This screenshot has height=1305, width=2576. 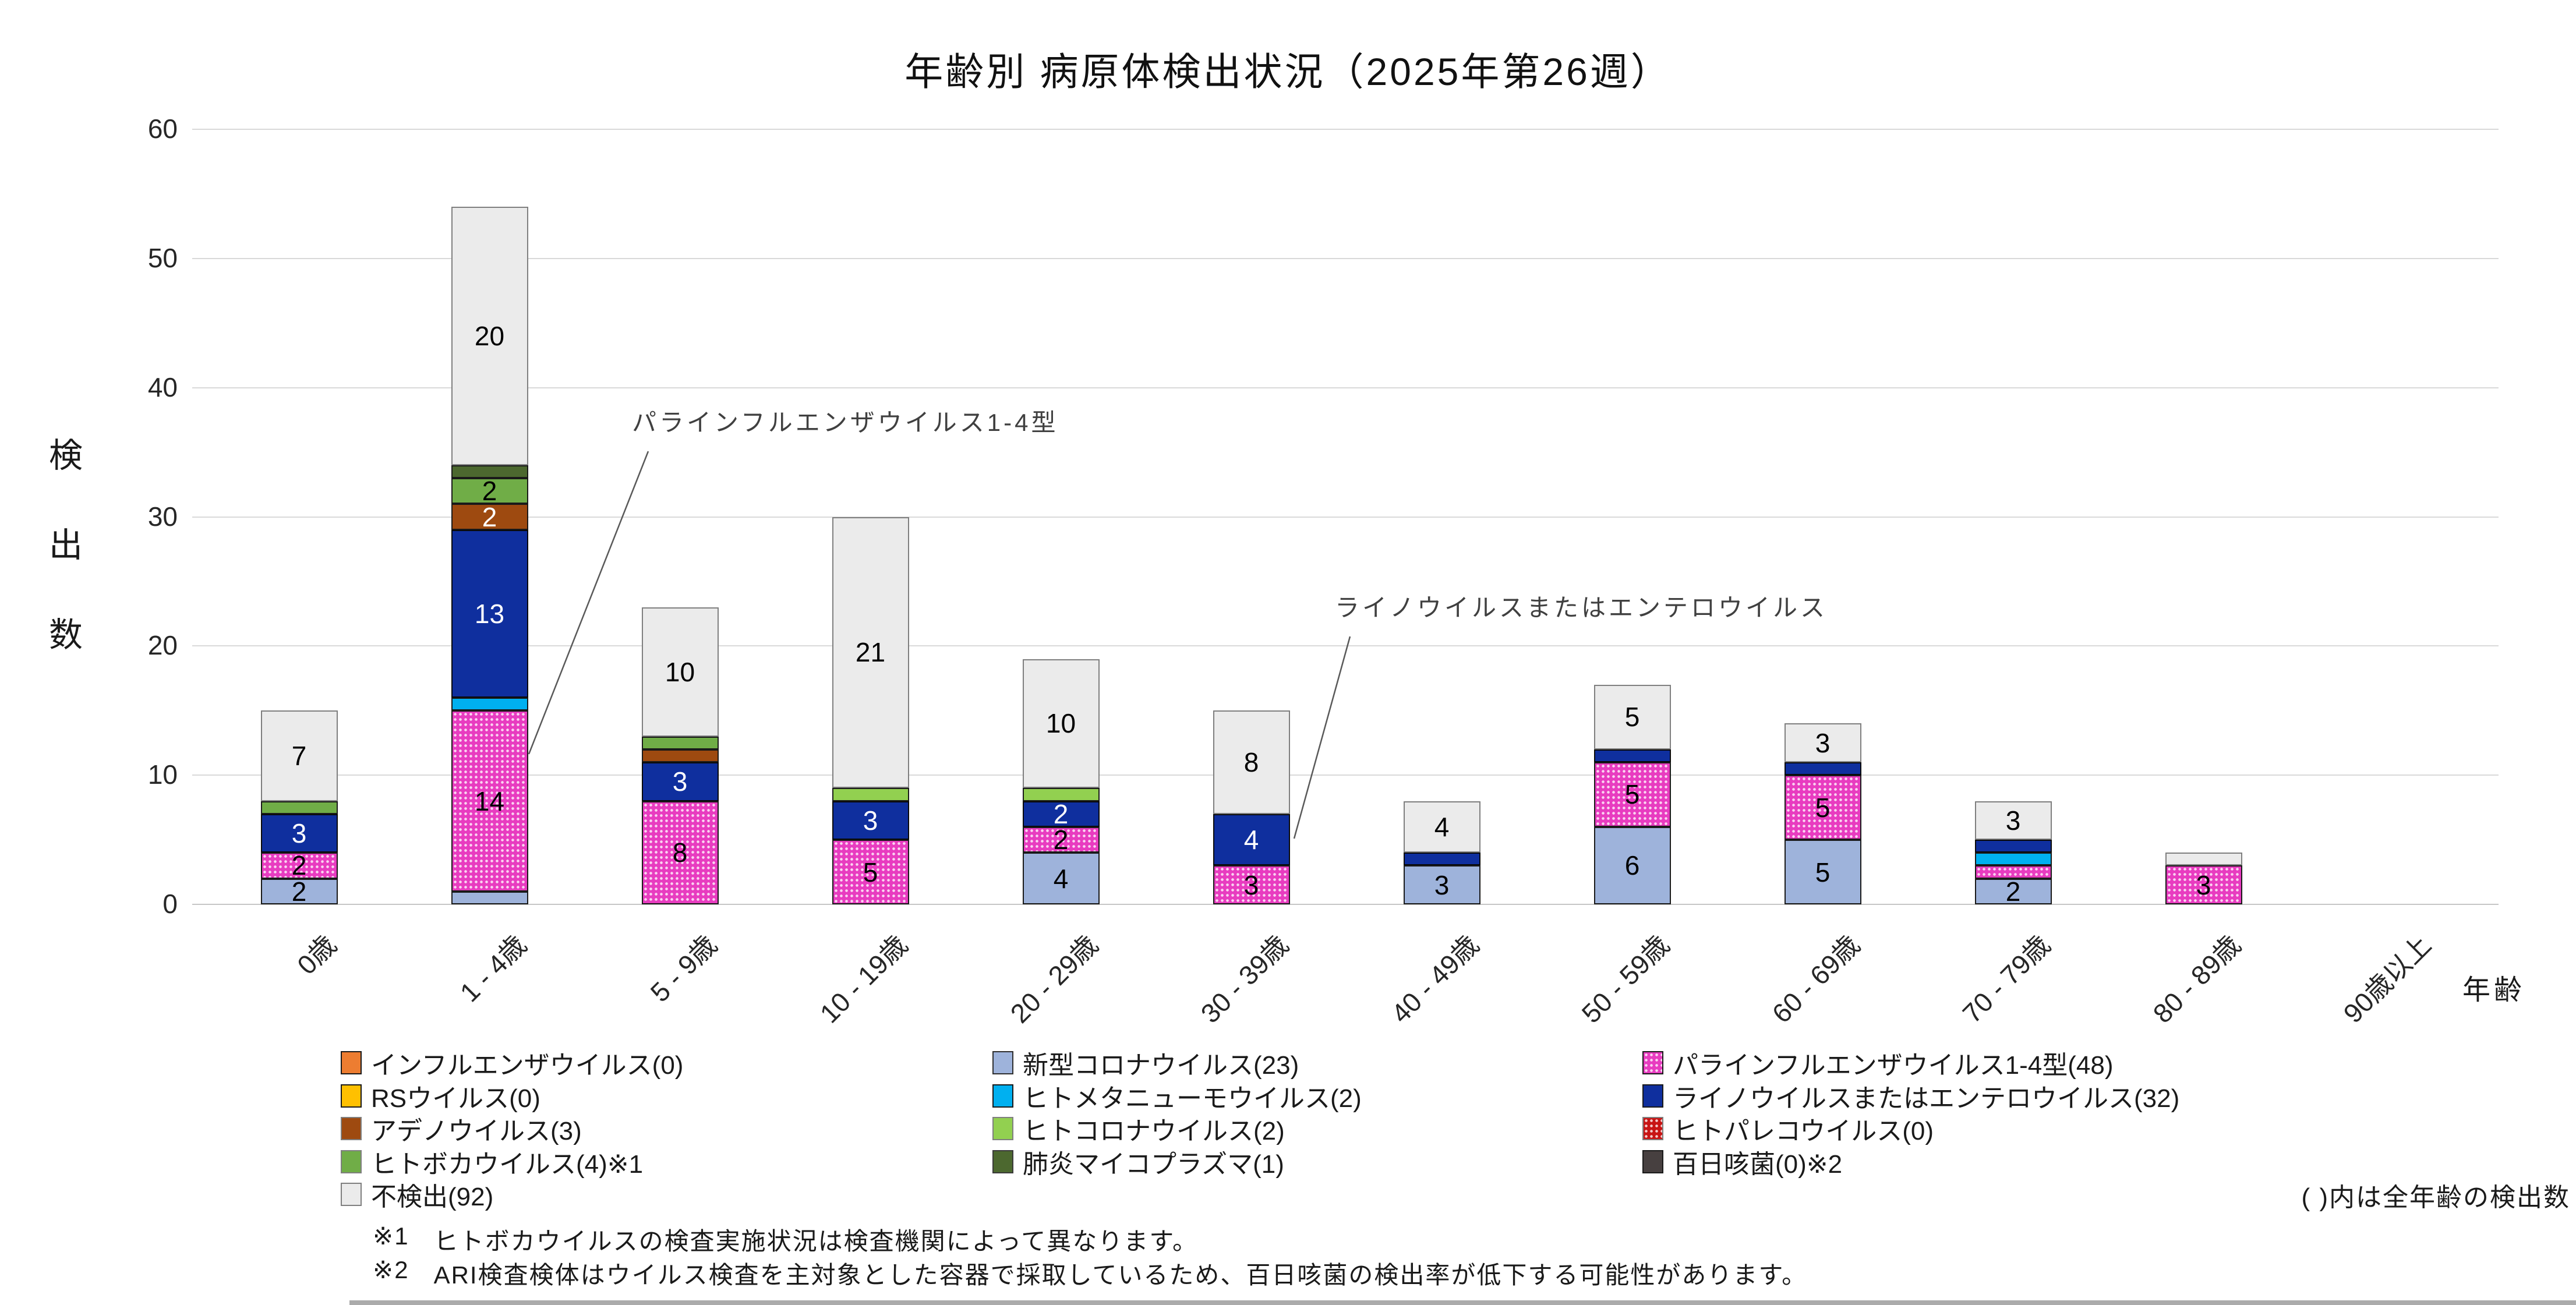 I want to click on legend-label: パラインフルエンザウイルス1-4型(48), so click(x=1893, y=1065).